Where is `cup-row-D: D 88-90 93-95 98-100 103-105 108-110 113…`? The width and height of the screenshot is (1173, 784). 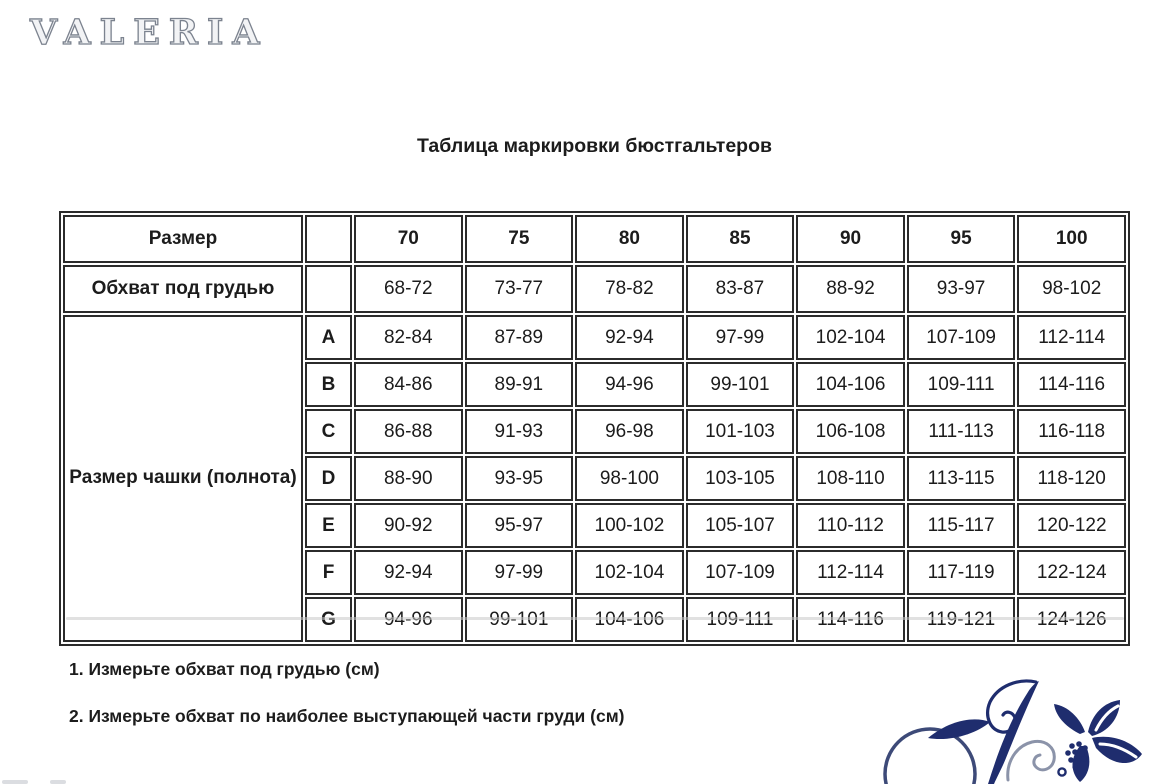
cup-row-D: D 88-90 93-95 98-100 103-105 108-110 113… is located at coordinates (594, 478).